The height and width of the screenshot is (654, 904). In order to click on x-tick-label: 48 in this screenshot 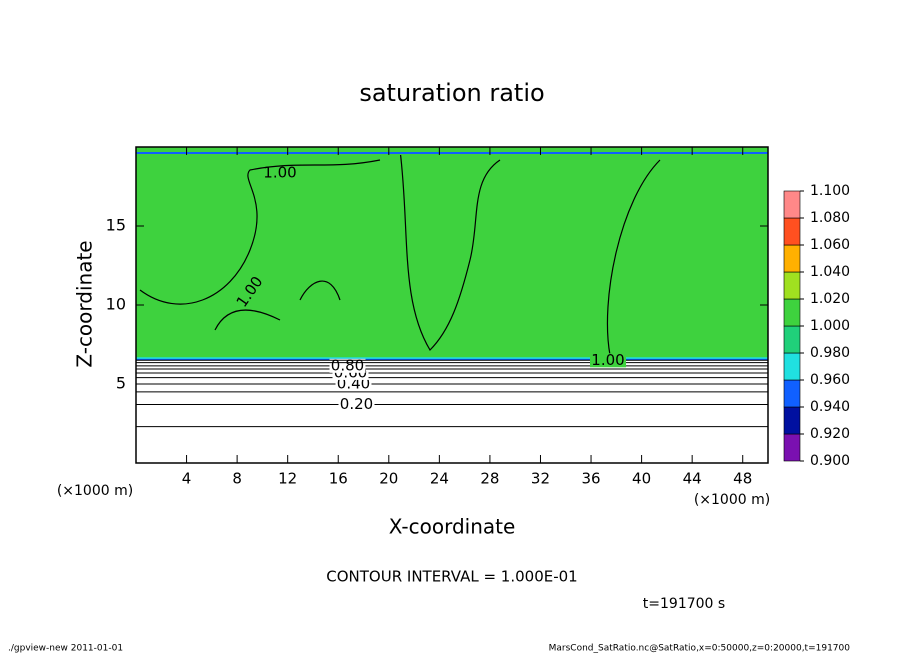, I will do `click(742, 479)`.